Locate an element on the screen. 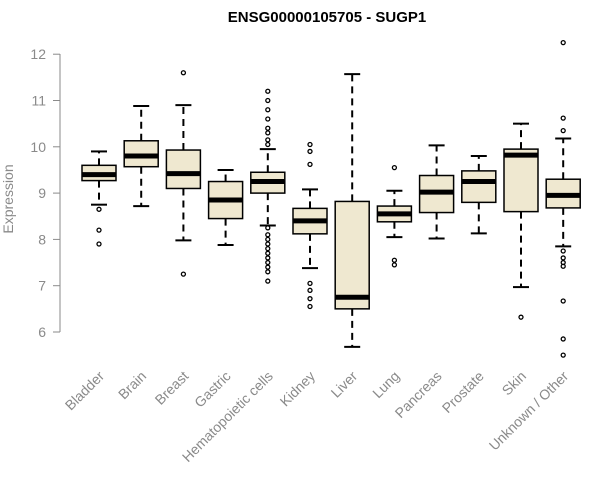 This screenshot has height=500, width=600. y-axis-label: Expression is located at coordinates (8, 198).